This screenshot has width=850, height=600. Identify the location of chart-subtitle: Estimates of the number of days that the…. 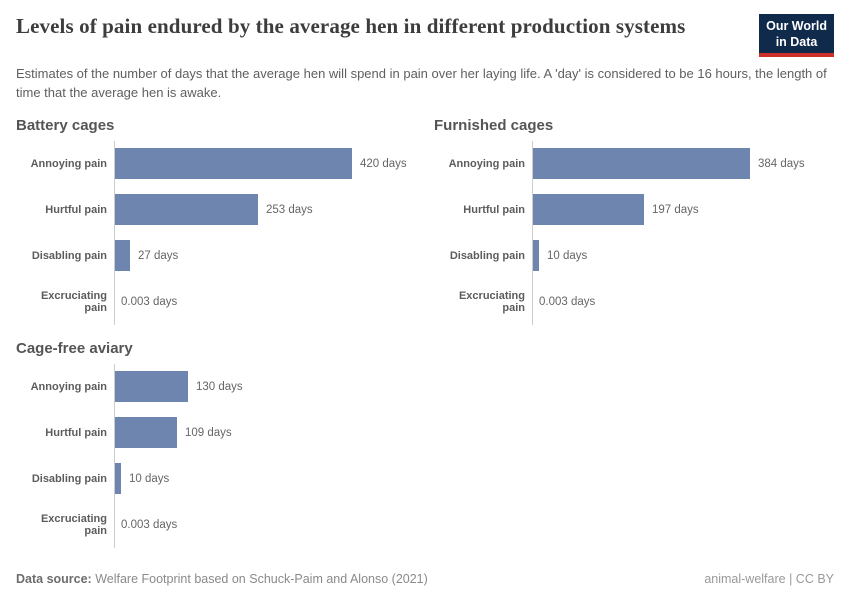
(421, 83).